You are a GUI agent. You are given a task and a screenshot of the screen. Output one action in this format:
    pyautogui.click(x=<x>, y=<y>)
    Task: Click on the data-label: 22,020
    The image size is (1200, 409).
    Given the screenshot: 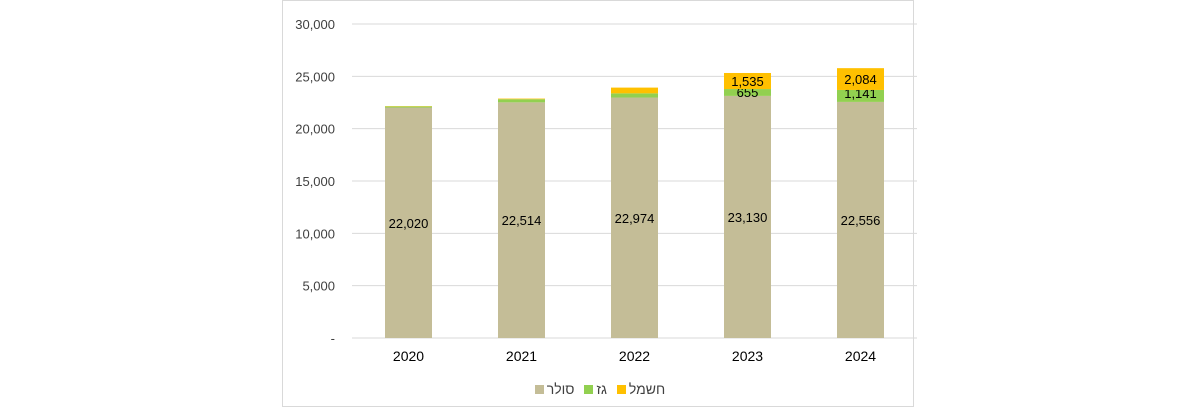 What is the action you would take?
    pyautogui.click(x=409, y=223)
    